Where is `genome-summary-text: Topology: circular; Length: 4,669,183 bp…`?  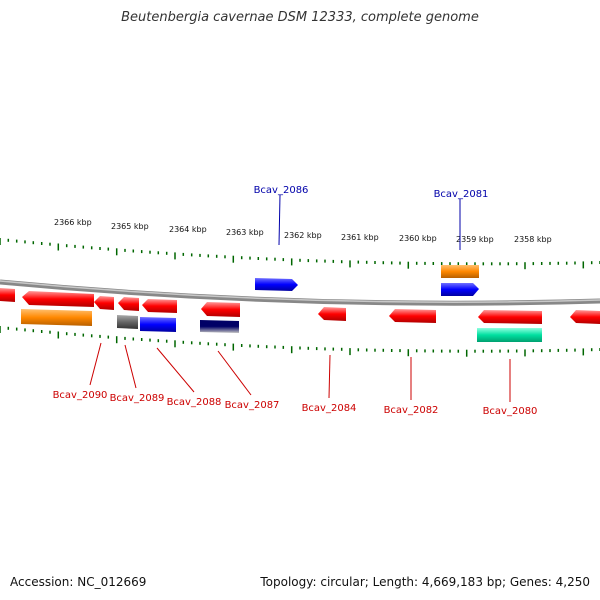
genome-summary-text: Topology: circular; Length: 4,669,183 bp… is located at coordinates (425, 582).